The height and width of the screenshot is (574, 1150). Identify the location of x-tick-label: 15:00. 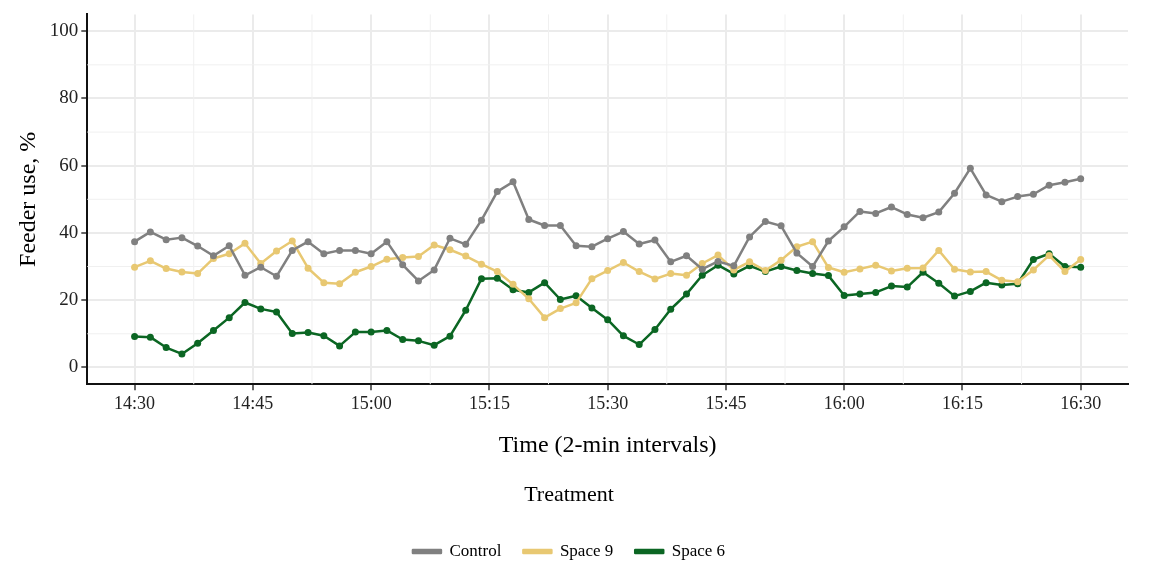
(371, 402).